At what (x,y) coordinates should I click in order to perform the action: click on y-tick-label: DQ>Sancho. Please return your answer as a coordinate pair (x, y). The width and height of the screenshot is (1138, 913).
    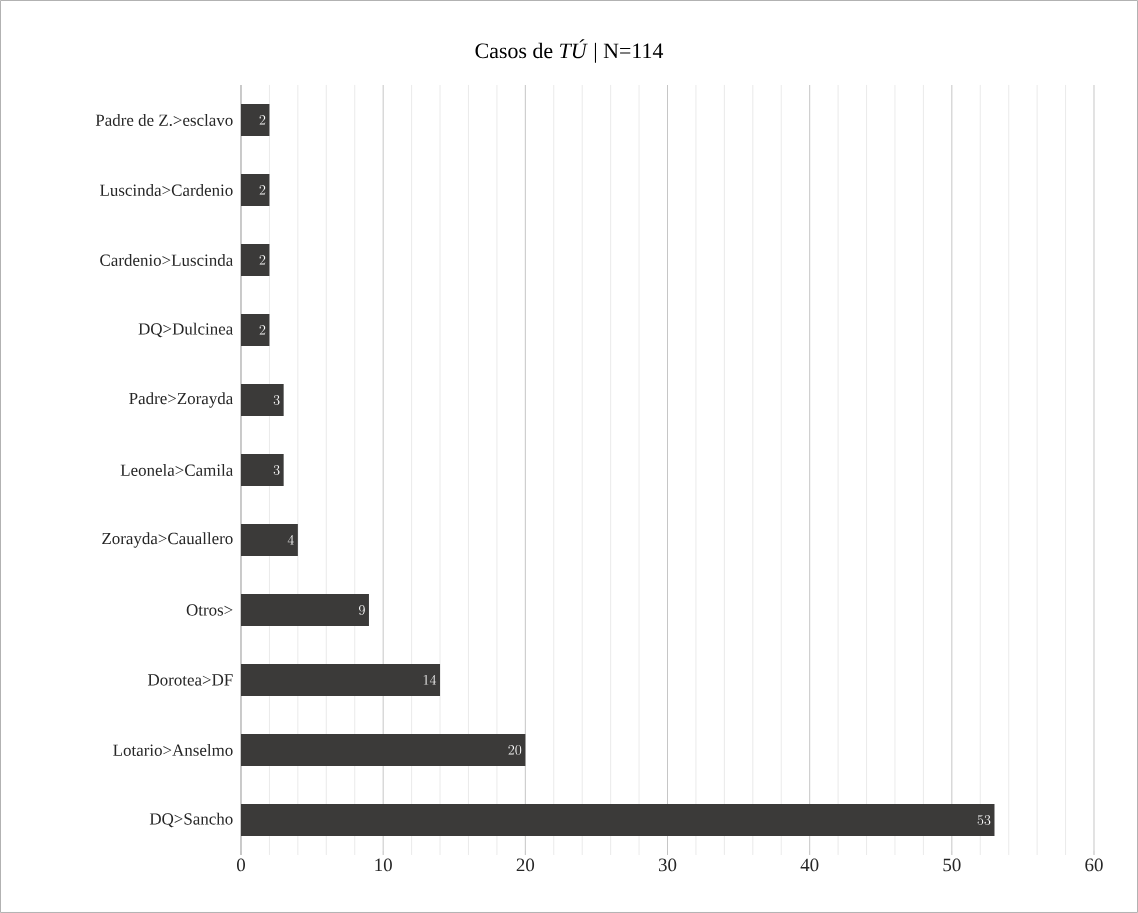
    Looking at the image, I should click on (191, 820).